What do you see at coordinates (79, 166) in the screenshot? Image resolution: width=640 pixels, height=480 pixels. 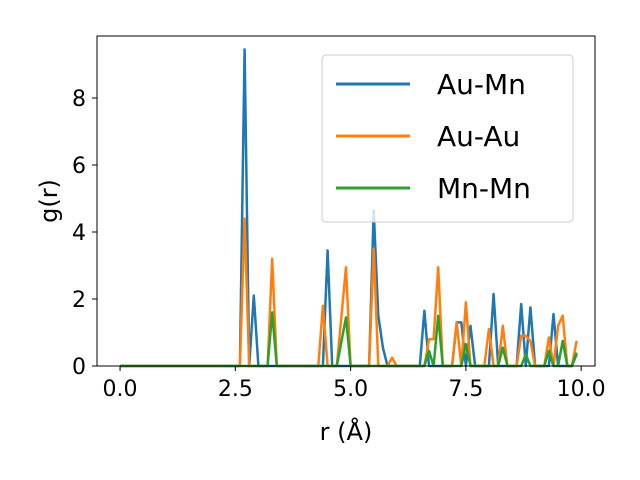 I see `y-tick-label: 6` at bounding box center [79, 166].